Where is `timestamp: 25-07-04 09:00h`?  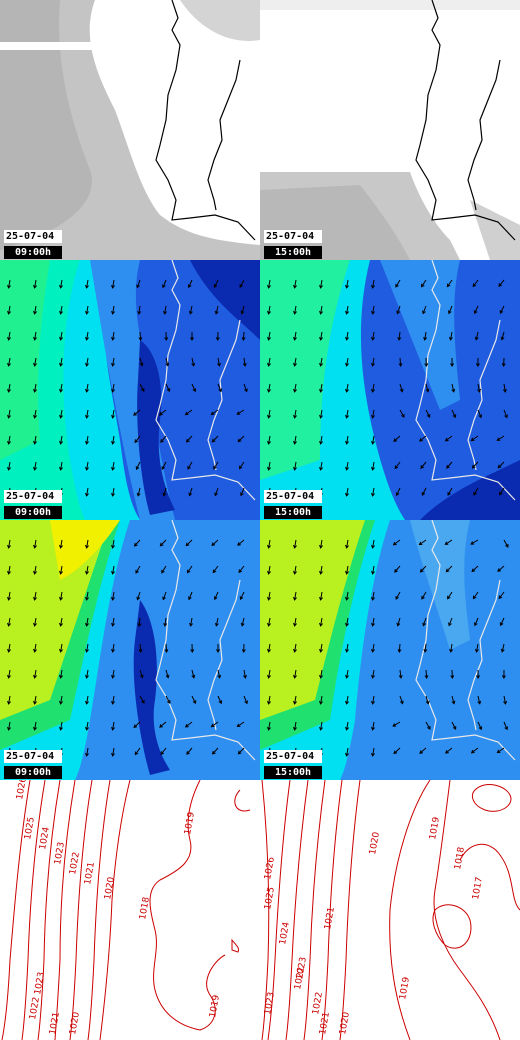 timestamp: 25-07-04 09:00h is located at coordinates (33, 764).